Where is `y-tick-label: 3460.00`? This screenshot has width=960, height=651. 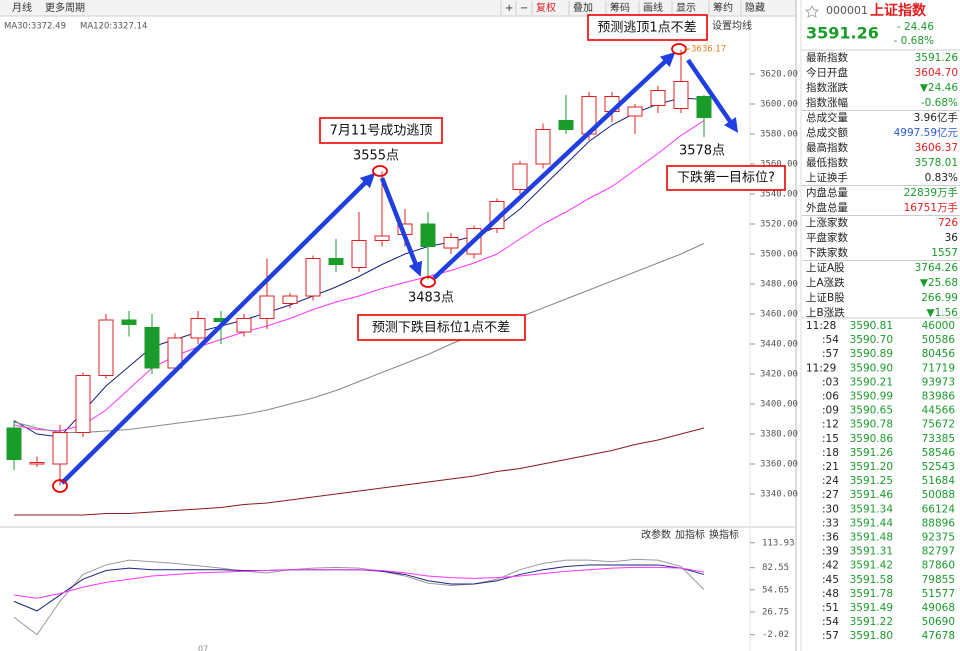
y-tick-label: 3460.00 is located at coordinates (779, 315).